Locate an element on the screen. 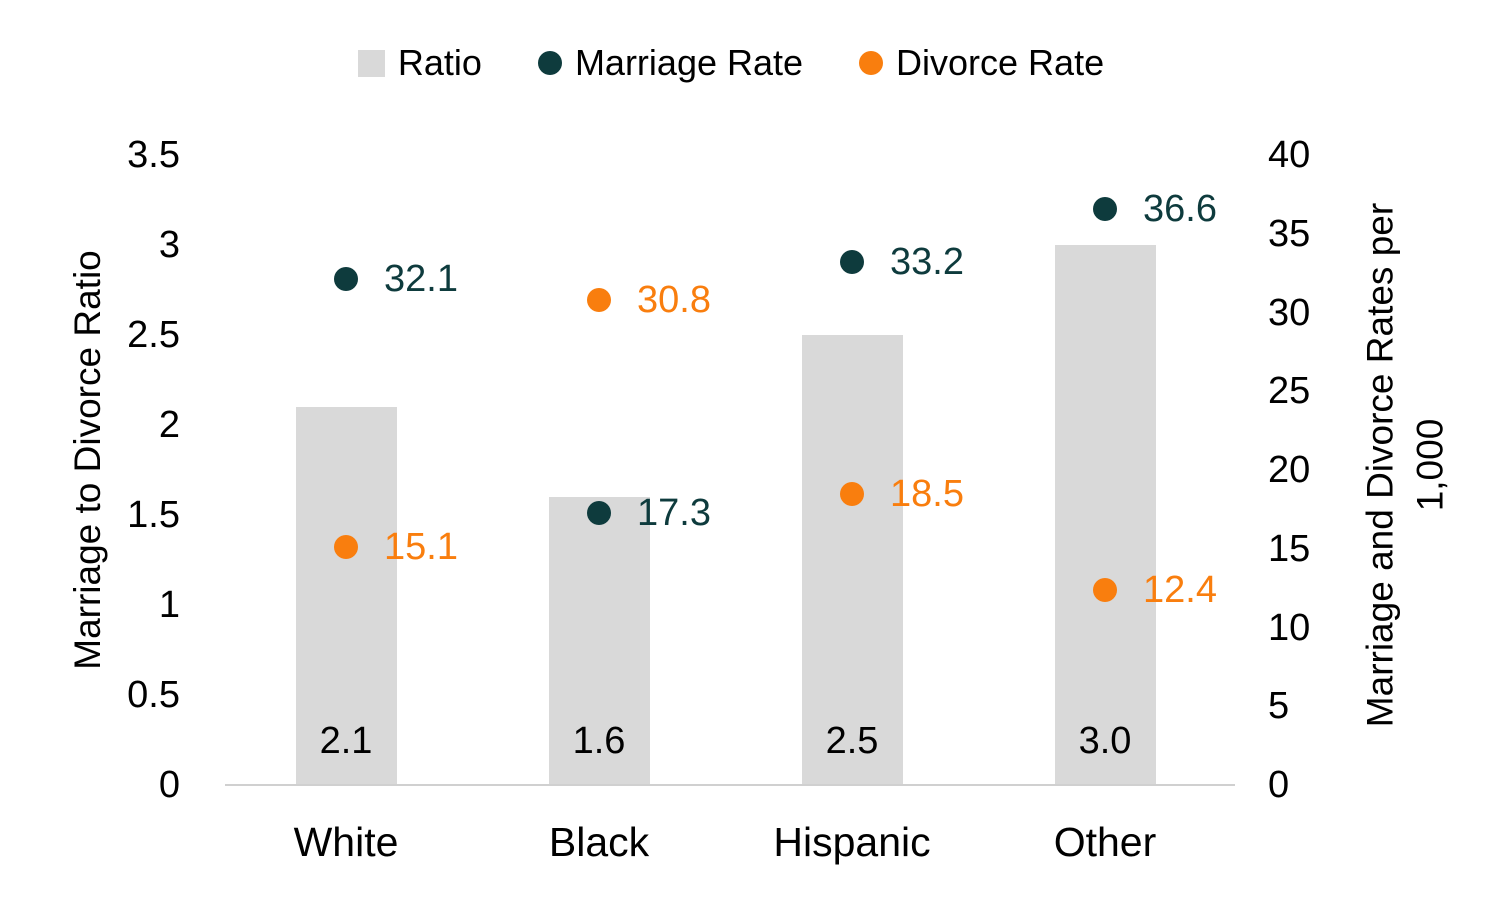 This screenshot has height=897, width=1497. legend: Ratio Marriage Rate Divorce Rate is located at coordinates (731, 63).